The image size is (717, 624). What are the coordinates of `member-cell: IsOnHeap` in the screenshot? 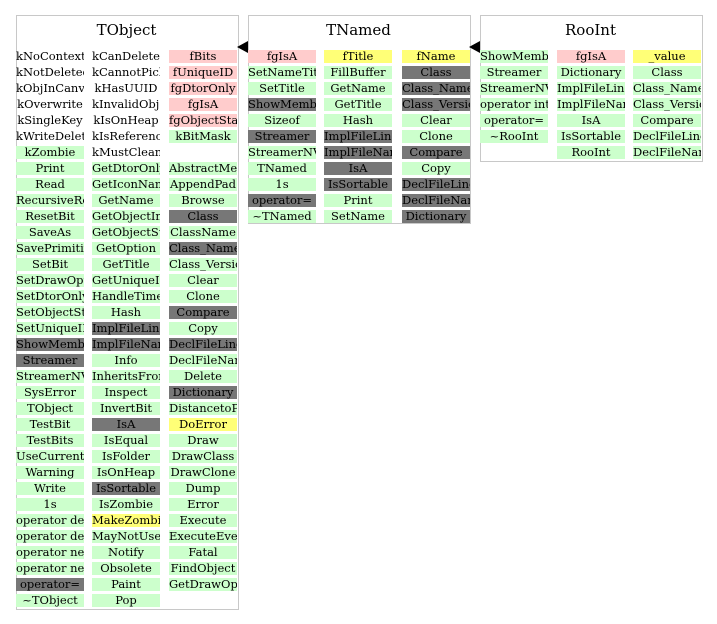 It's located at (126, 472).